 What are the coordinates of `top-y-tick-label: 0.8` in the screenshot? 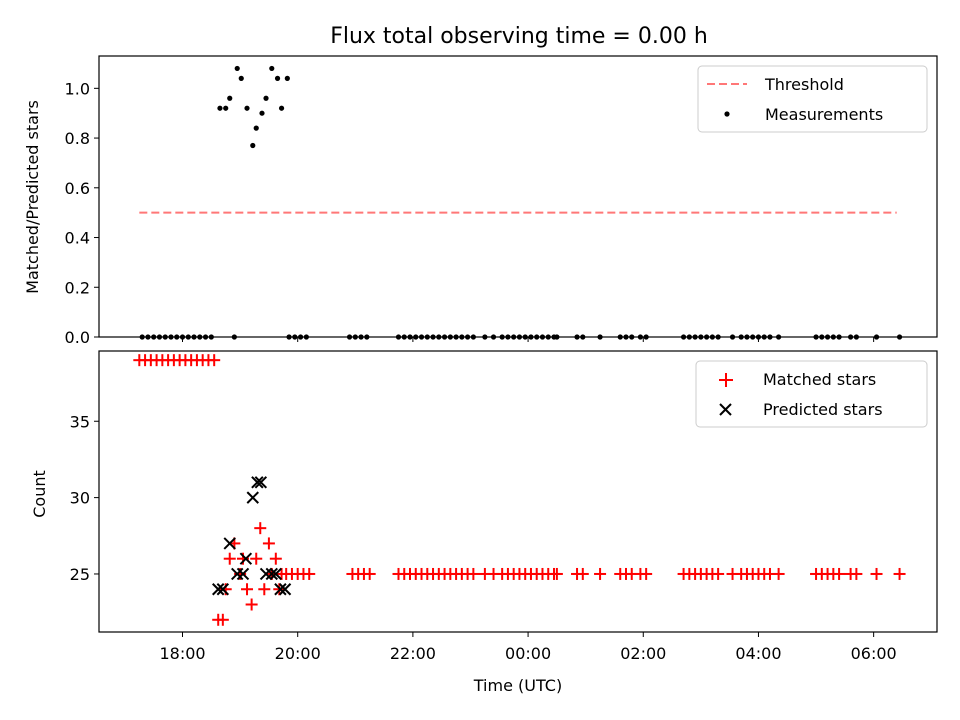 It's located at (77, 138).